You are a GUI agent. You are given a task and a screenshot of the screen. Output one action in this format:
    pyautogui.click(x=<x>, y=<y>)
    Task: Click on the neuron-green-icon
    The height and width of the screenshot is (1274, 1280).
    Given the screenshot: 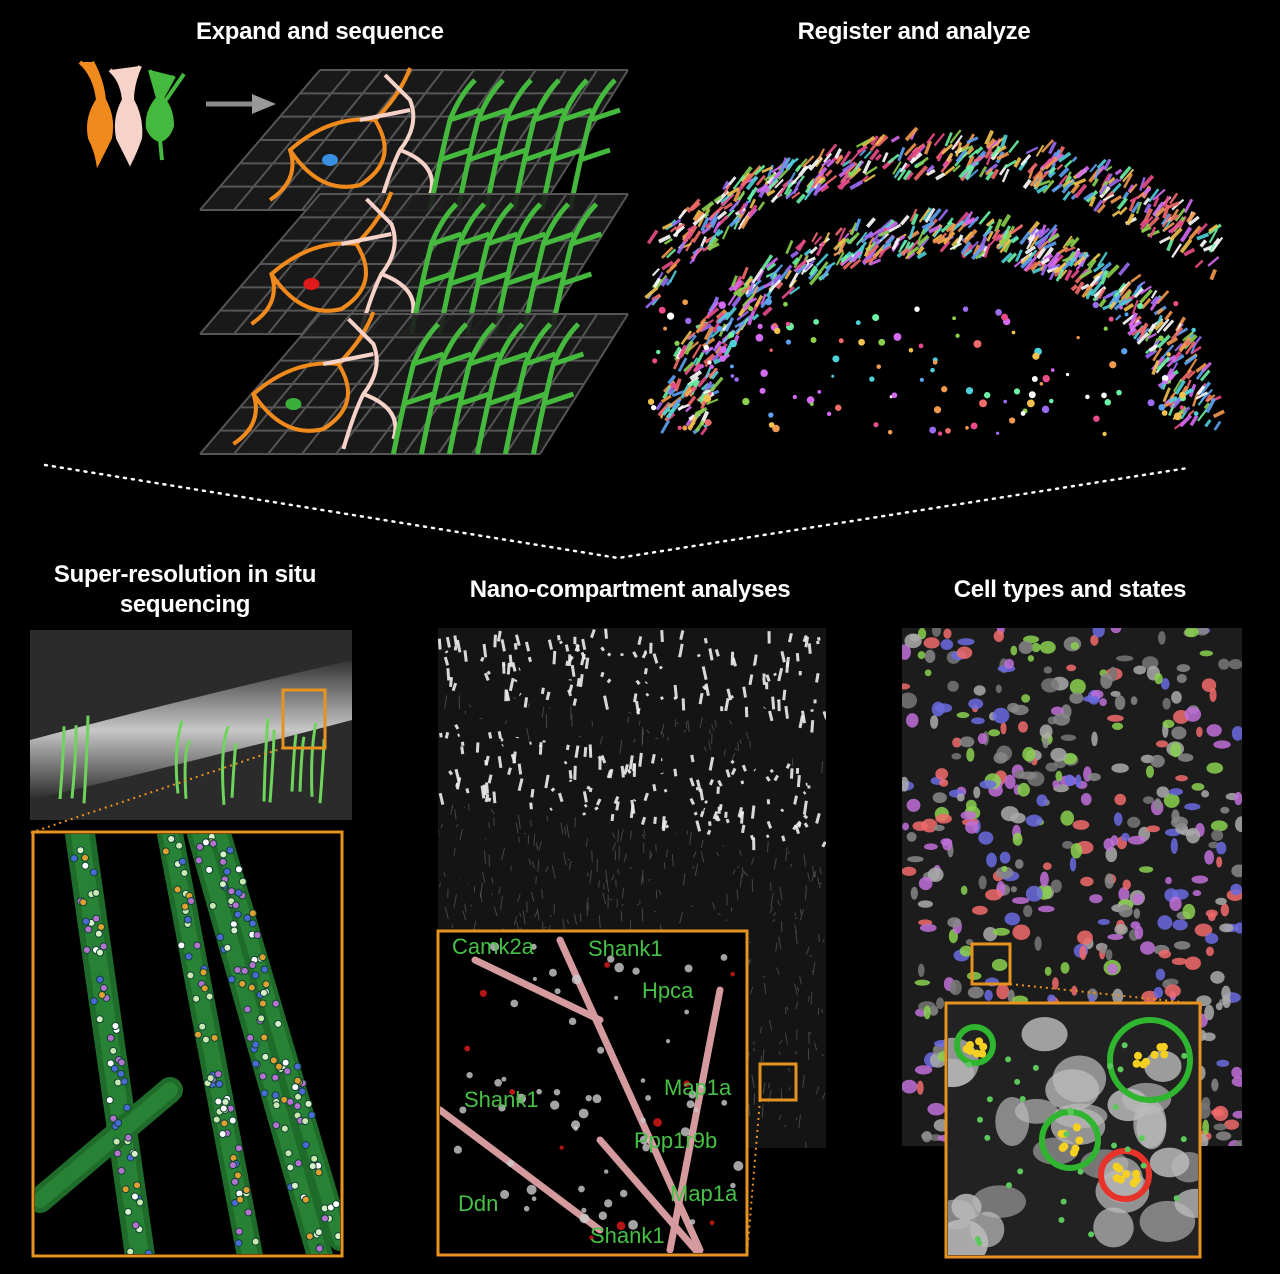 What is the action you would take?
    pyautogui.click(x=165, y=115)
    